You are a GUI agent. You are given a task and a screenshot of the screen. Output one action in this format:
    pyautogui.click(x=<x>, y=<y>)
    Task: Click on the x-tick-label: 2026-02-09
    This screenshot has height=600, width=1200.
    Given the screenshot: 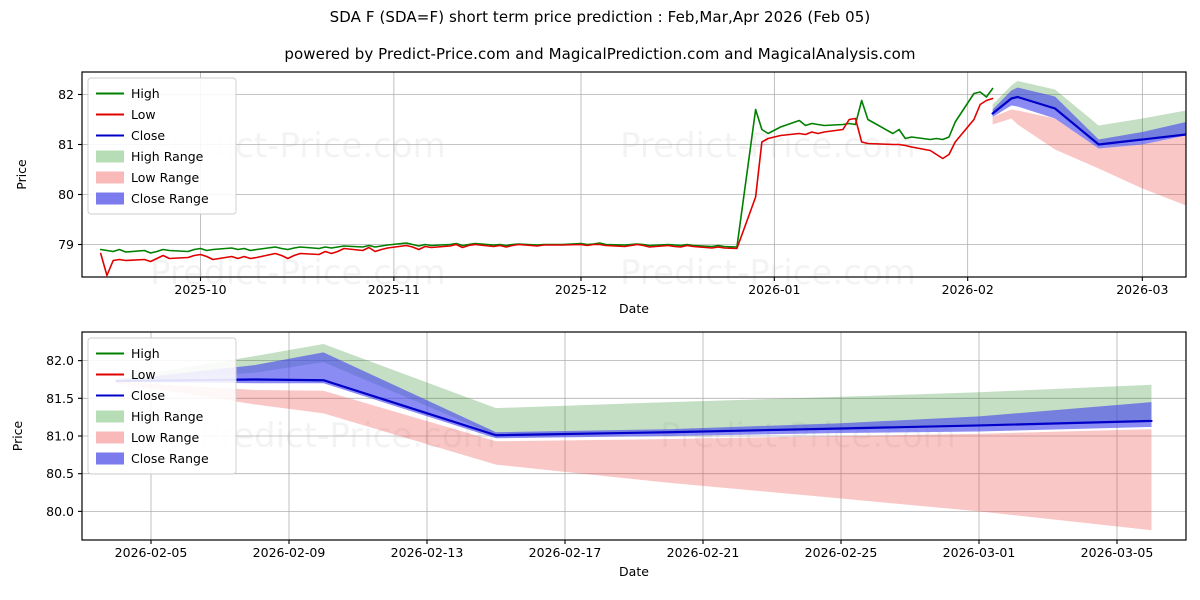 What is the action you would take?
    pyautogui.click(x=289, y=552)
    